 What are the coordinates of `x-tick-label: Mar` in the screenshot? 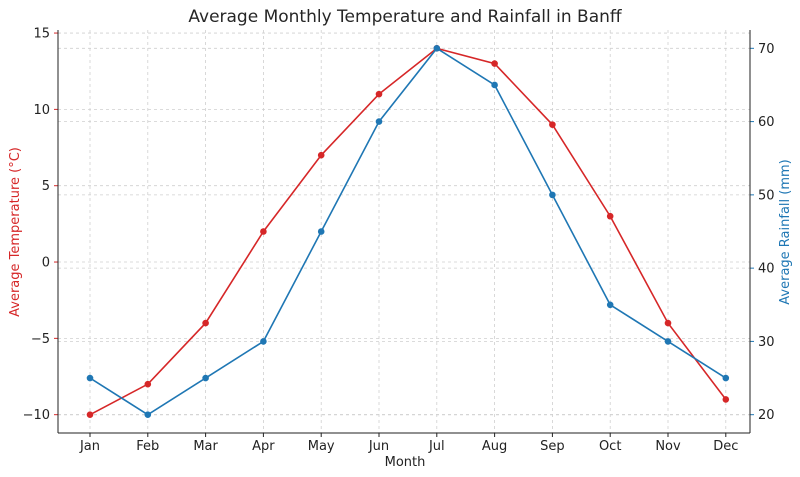 It's located at (205, 446).